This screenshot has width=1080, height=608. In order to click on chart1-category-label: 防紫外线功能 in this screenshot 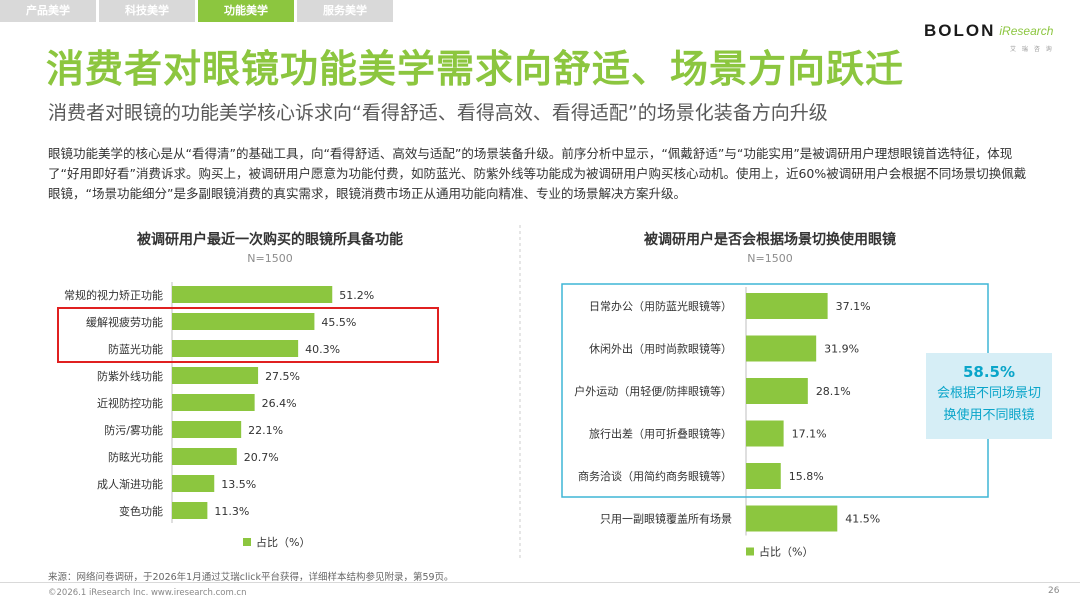, I will do `click(130, 376)`.